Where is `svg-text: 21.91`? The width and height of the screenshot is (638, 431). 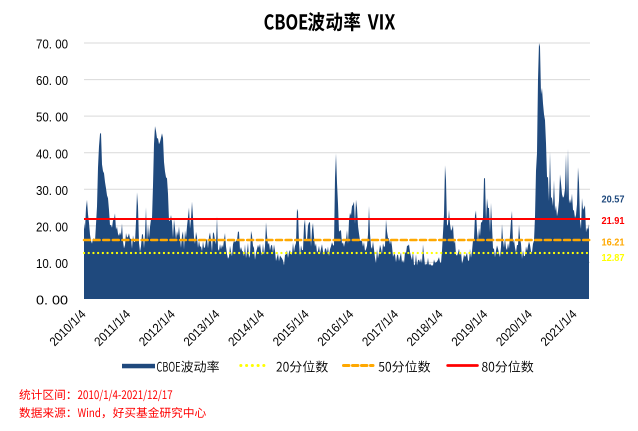
svg-text: 21.91 is located at coordinates (613, 221).